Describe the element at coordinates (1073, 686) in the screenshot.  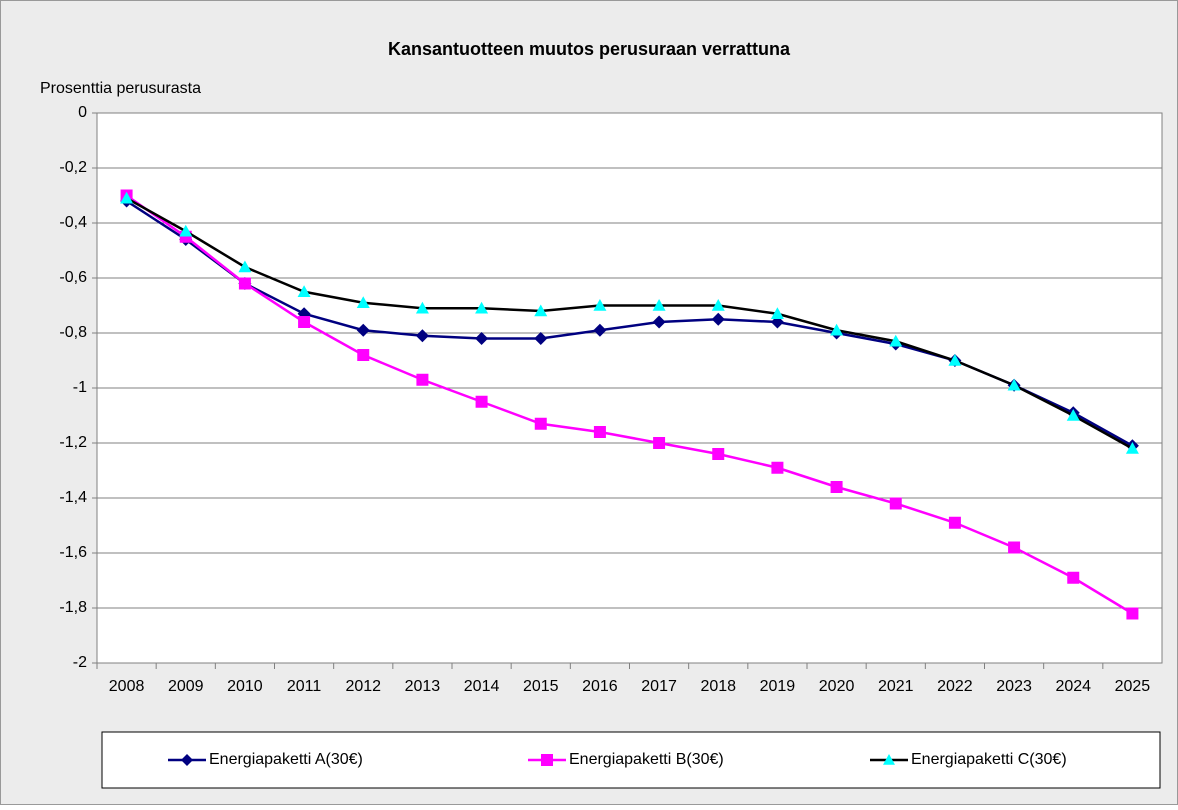
I see `x-tick-label: 2024` at that location.